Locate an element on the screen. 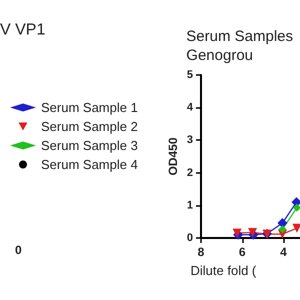 Image resolution: width=300 pixels, height=300 pixels. legend-label: Serum Sample 3 is located at coordinates (89, 145).